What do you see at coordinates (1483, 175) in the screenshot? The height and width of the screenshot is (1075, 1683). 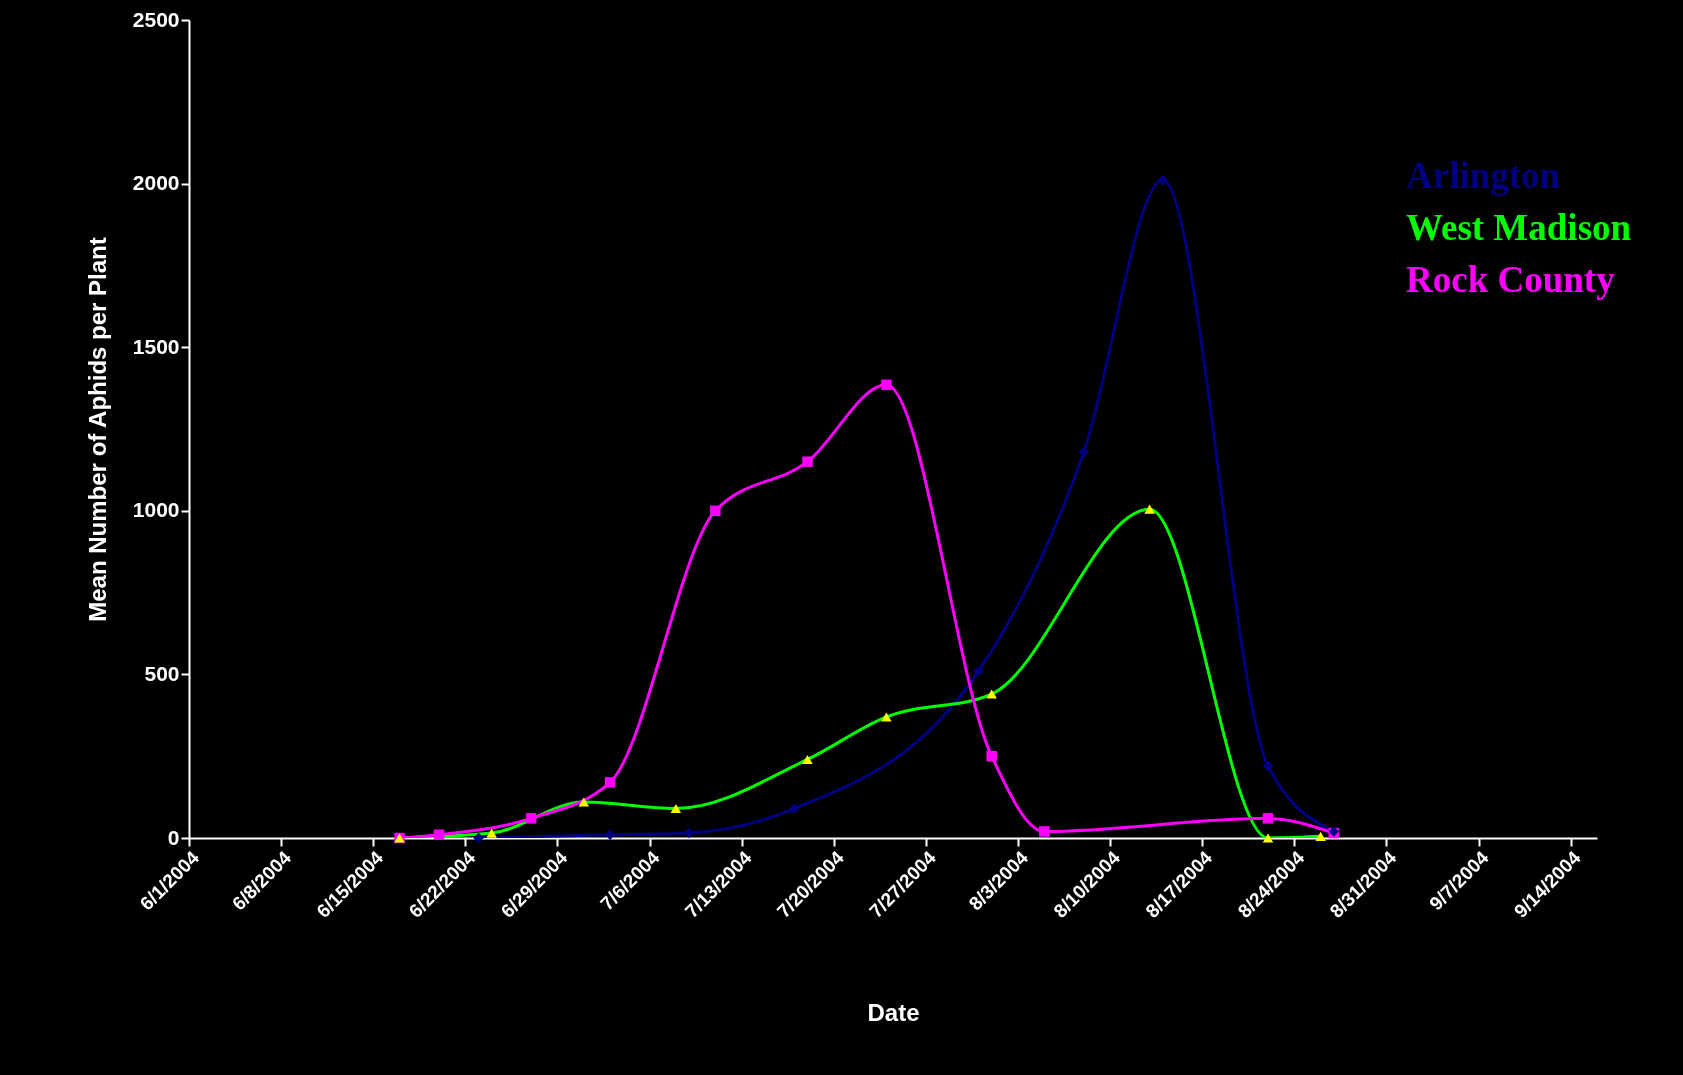 I see `text: Arlington` at bounding box center [1483, 175].